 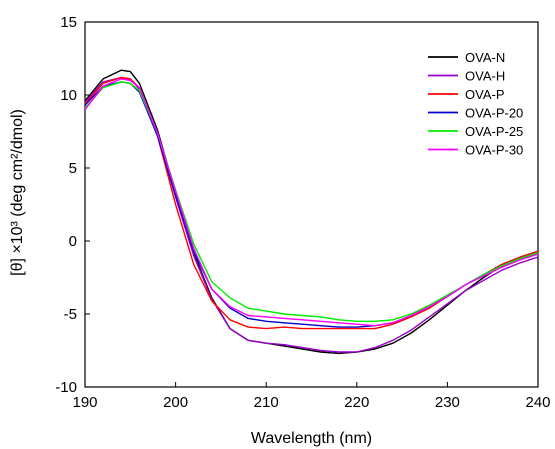 What do you see at coordinates (447, 402) in the screenshot?
I see `x-tick-label: 230` at bounding box center [447, 402].